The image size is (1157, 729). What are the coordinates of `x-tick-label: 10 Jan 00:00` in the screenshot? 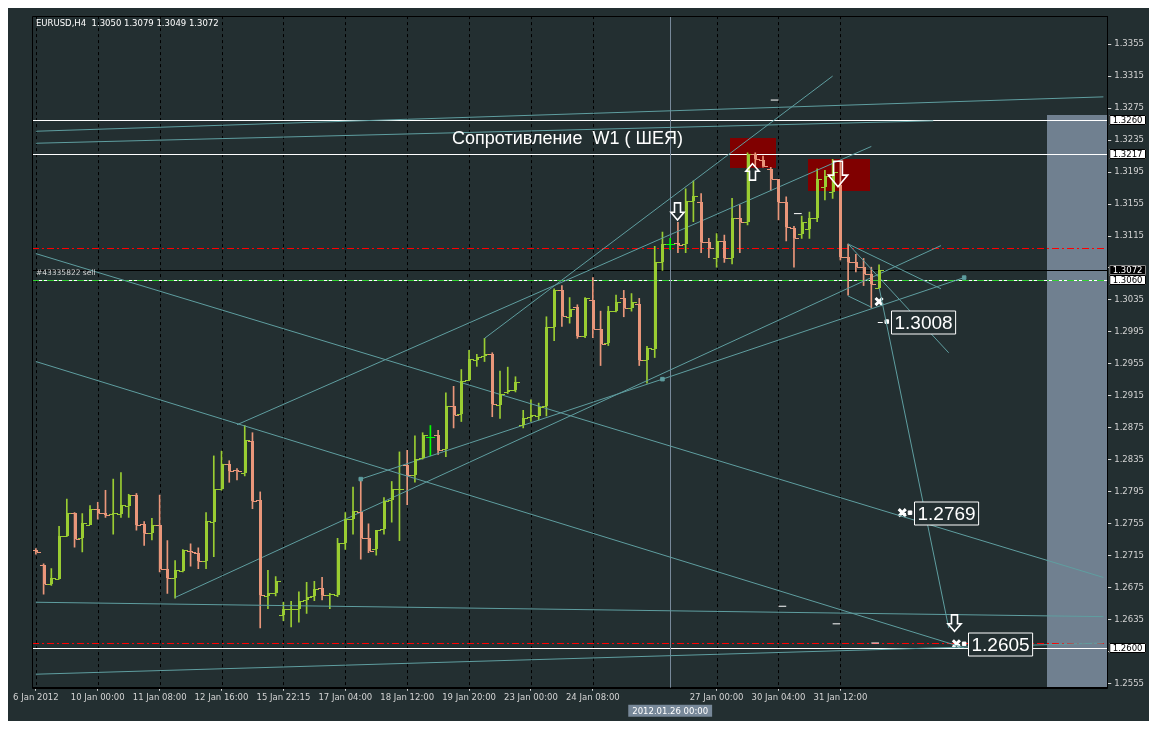 It's located at (97, 697).